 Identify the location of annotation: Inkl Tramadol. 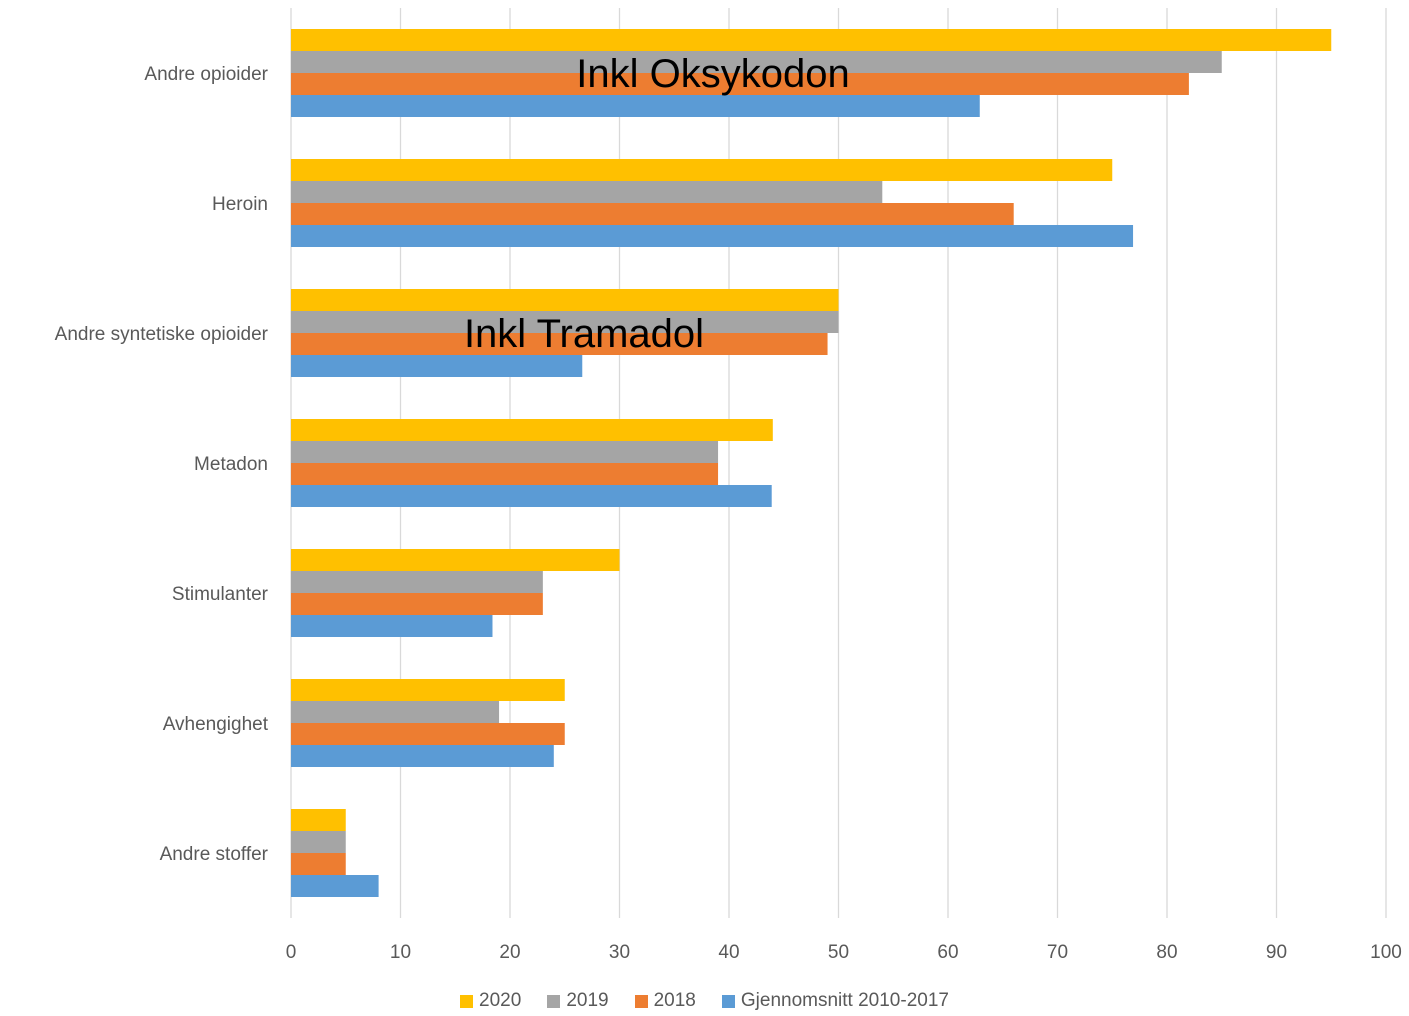
(584, 334).